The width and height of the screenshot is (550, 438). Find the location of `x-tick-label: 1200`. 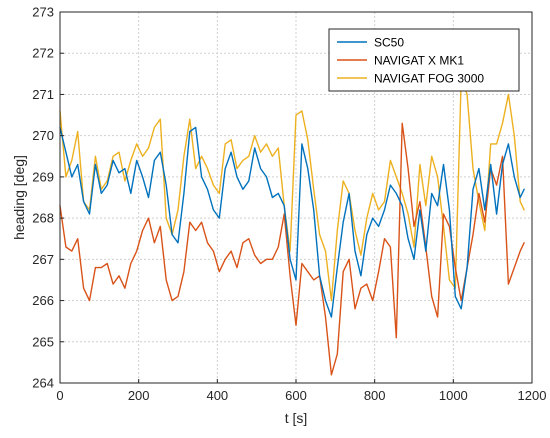

x-tick-label: 1200 is located at coordinates (532, 395).